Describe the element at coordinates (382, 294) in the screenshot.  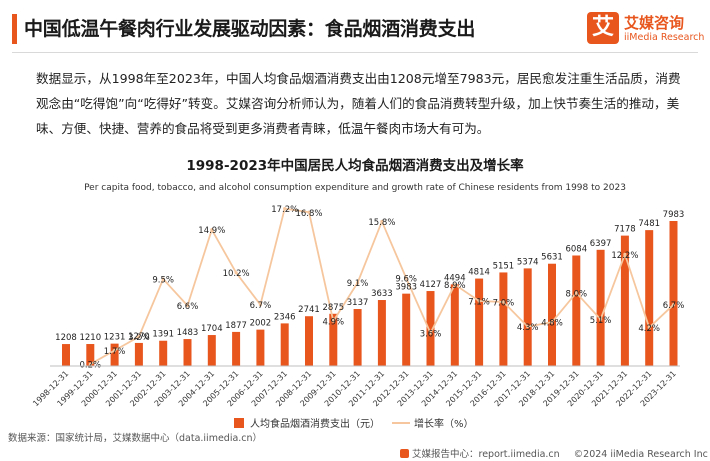
I see `bar-value-label: 3633` at that location.